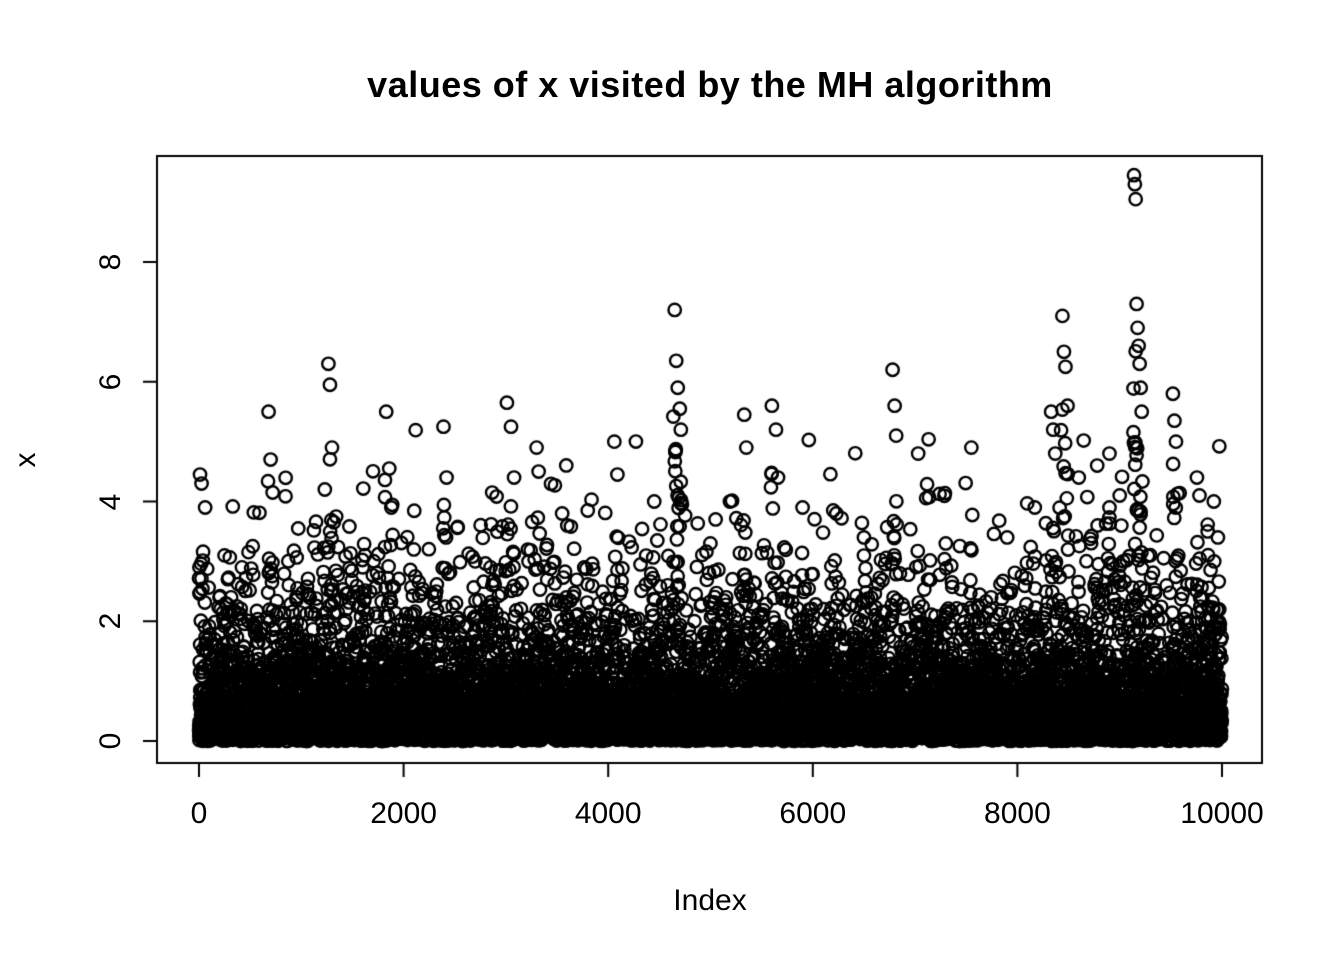  What do you see at coordinates (110, 382) in the screenshot?
I see `y-tick-label: 6` at bounding box center [110, 382].